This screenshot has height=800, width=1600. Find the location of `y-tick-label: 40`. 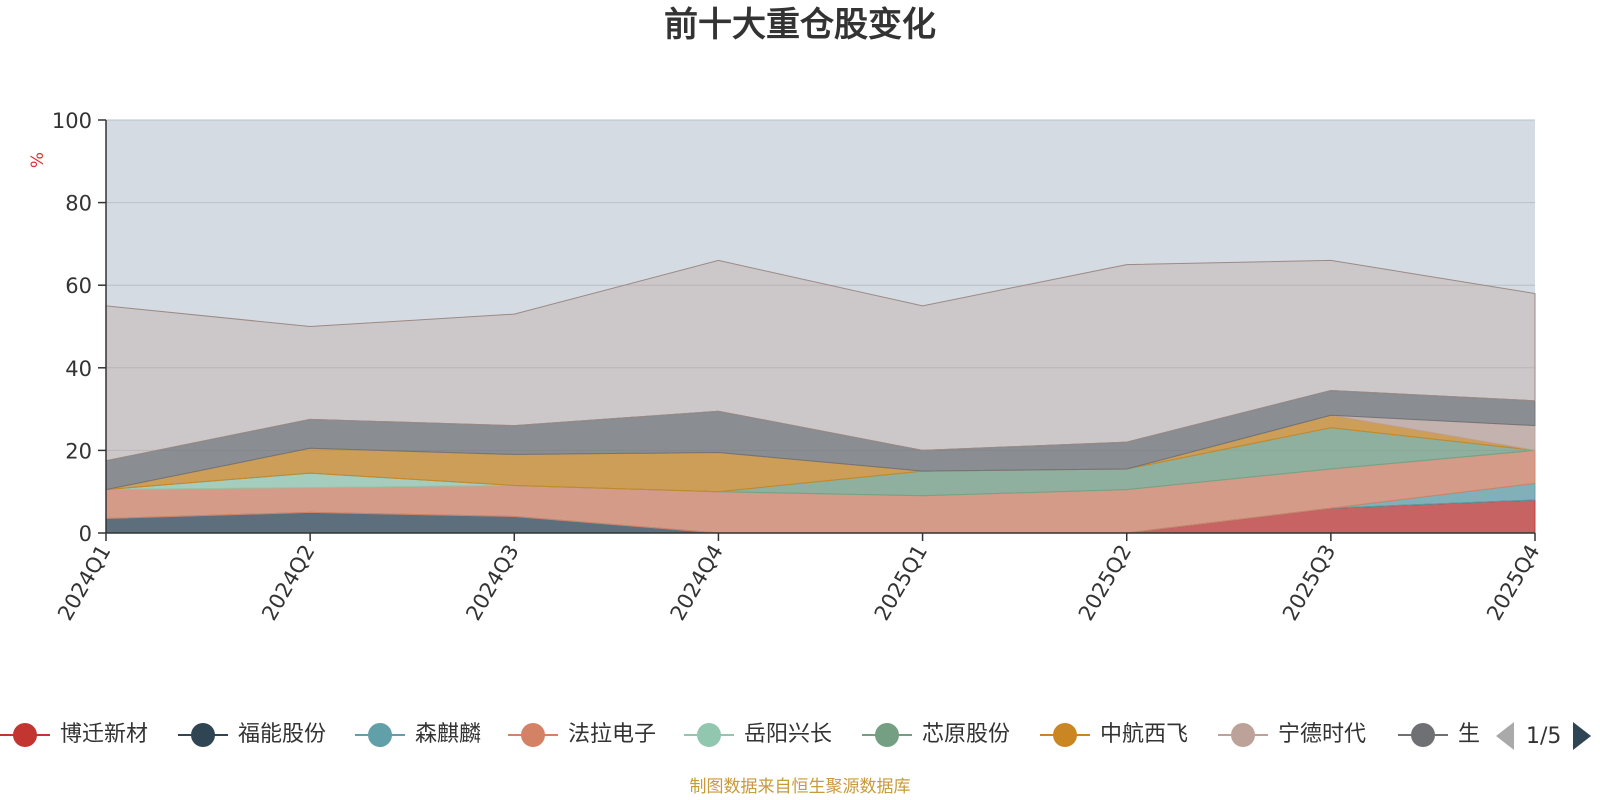

y-tick-label: 40 is located at coordinates (78, 369).